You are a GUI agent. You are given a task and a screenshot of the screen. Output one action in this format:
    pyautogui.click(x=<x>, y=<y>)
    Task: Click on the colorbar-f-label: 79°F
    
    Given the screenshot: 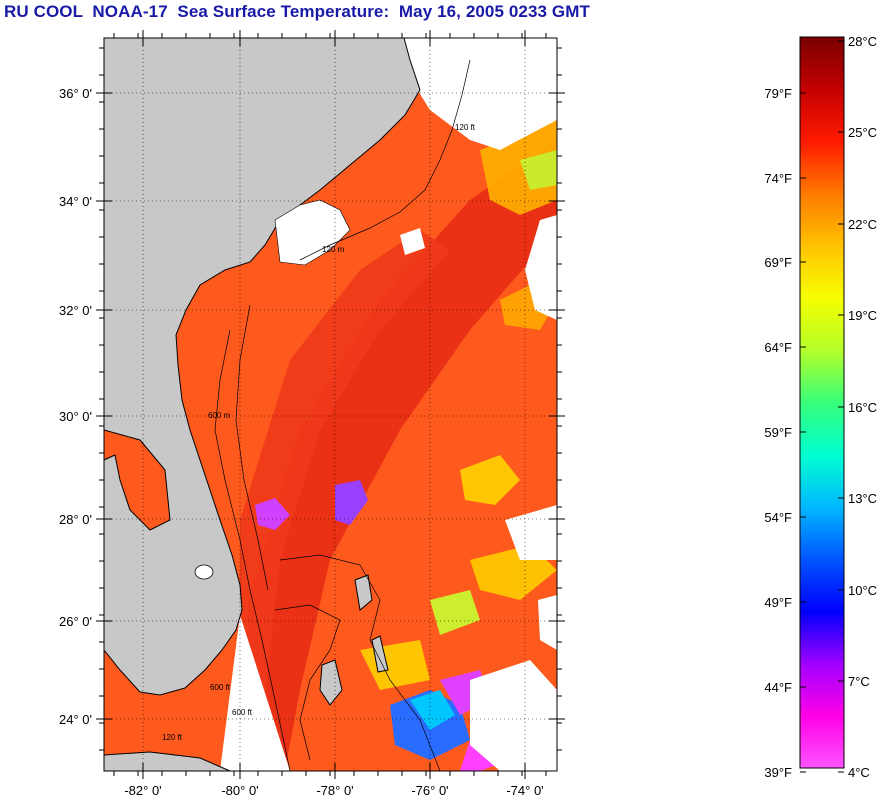 What is the action you would take?
    pyautogui.click(x=778, y=93)
    